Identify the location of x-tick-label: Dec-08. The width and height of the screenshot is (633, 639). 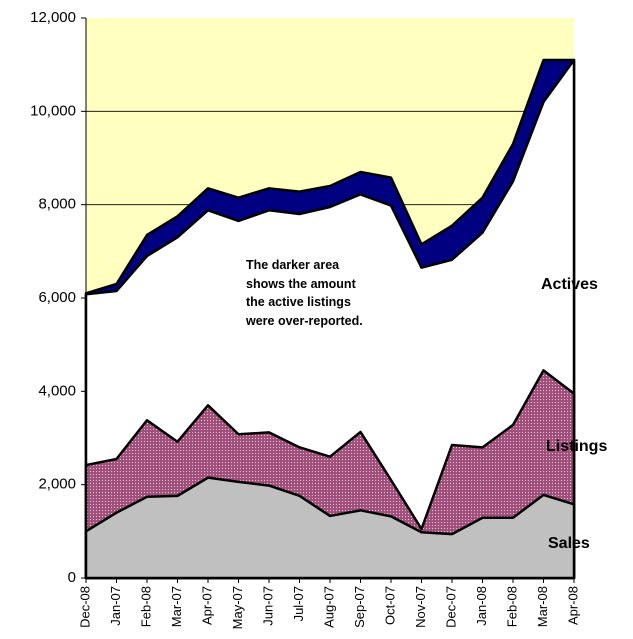
(84, 607).